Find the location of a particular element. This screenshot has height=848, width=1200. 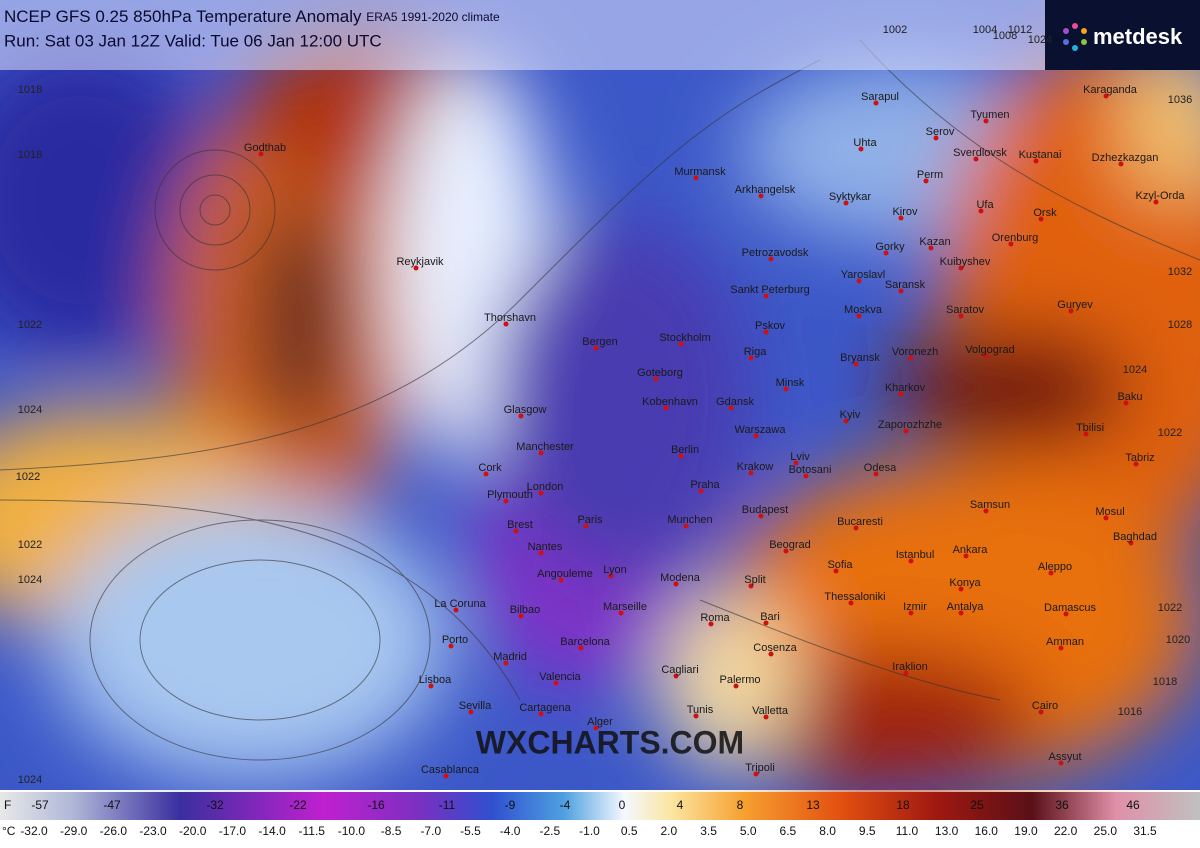

f-scale-label: 13 is located at coordinates (813, 805).